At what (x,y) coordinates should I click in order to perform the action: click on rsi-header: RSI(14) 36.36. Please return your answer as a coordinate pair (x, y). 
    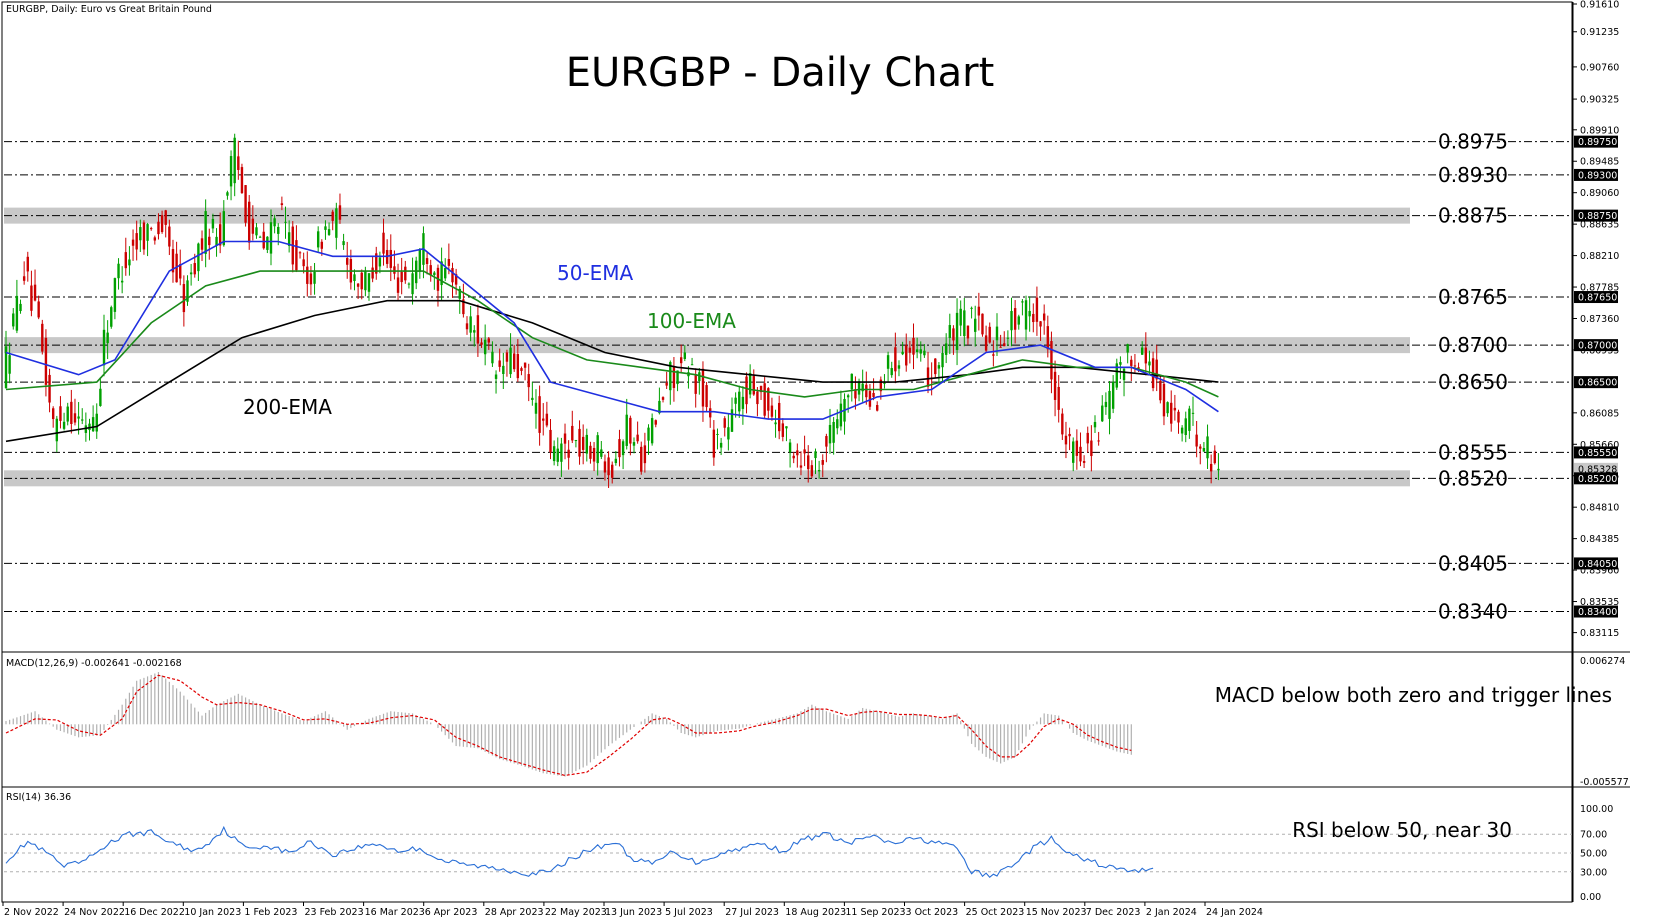
    Looking at the image, I should click on (38, 797).